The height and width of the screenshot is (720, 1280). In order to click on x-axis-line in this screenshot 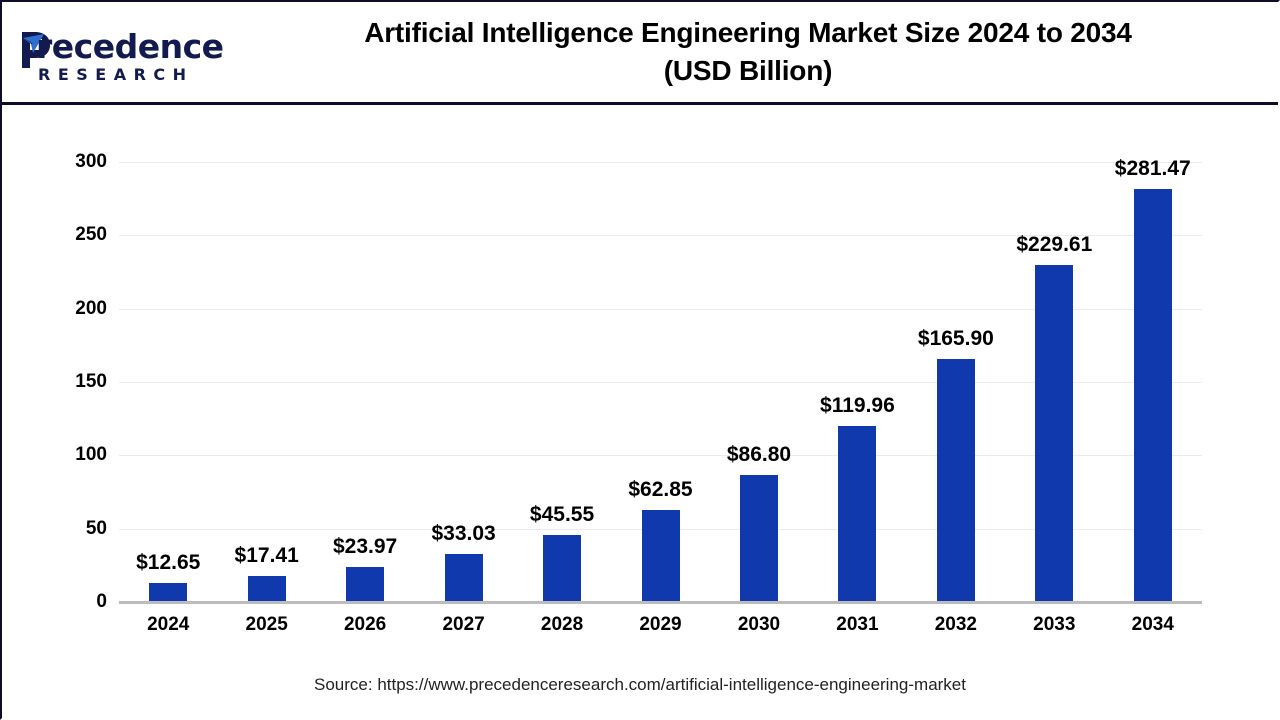, I will do `click(660, 602)`.